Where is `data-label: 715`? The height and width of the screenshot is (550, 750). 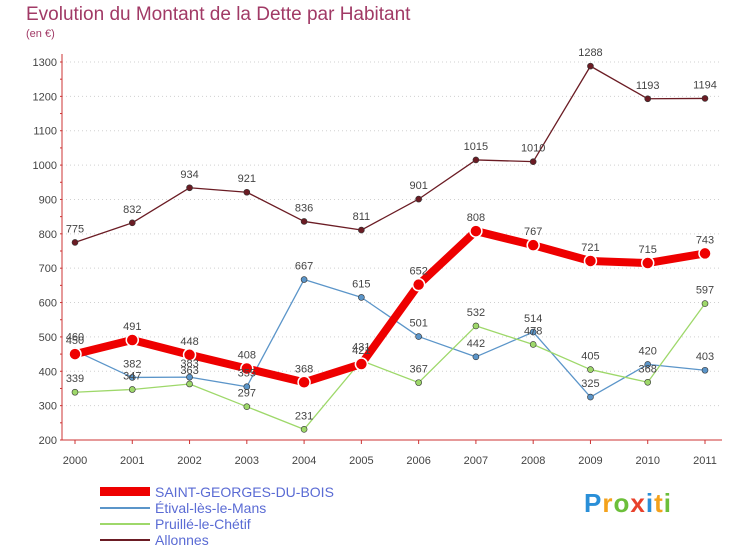
data-label: 715 is located at coordinates (648, 250).